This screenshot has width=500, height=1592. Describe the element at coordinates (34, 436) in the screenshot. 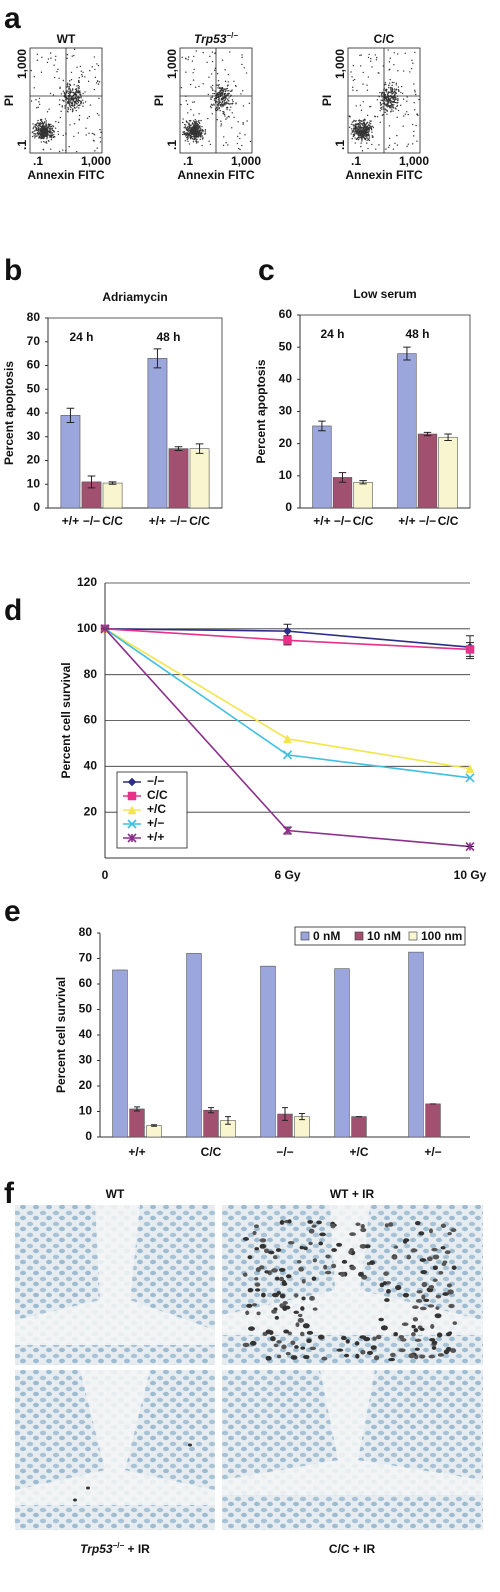

I see `y-tick-label: 30` at that location.